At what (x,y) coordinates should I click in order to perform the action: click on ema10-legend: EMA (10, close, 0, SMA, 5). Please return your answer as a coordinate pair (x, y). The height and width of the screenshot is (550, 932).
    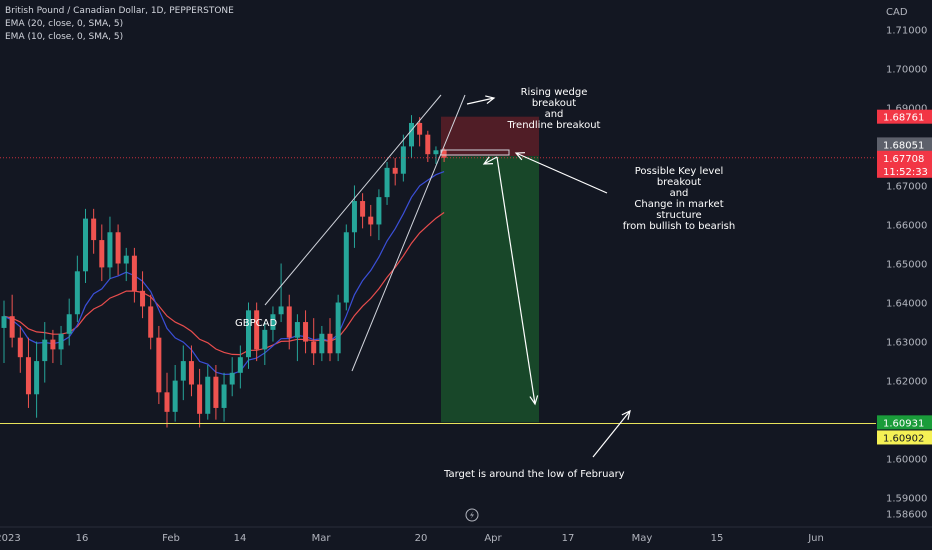
    Looking at the image, I should click on (64, 37).